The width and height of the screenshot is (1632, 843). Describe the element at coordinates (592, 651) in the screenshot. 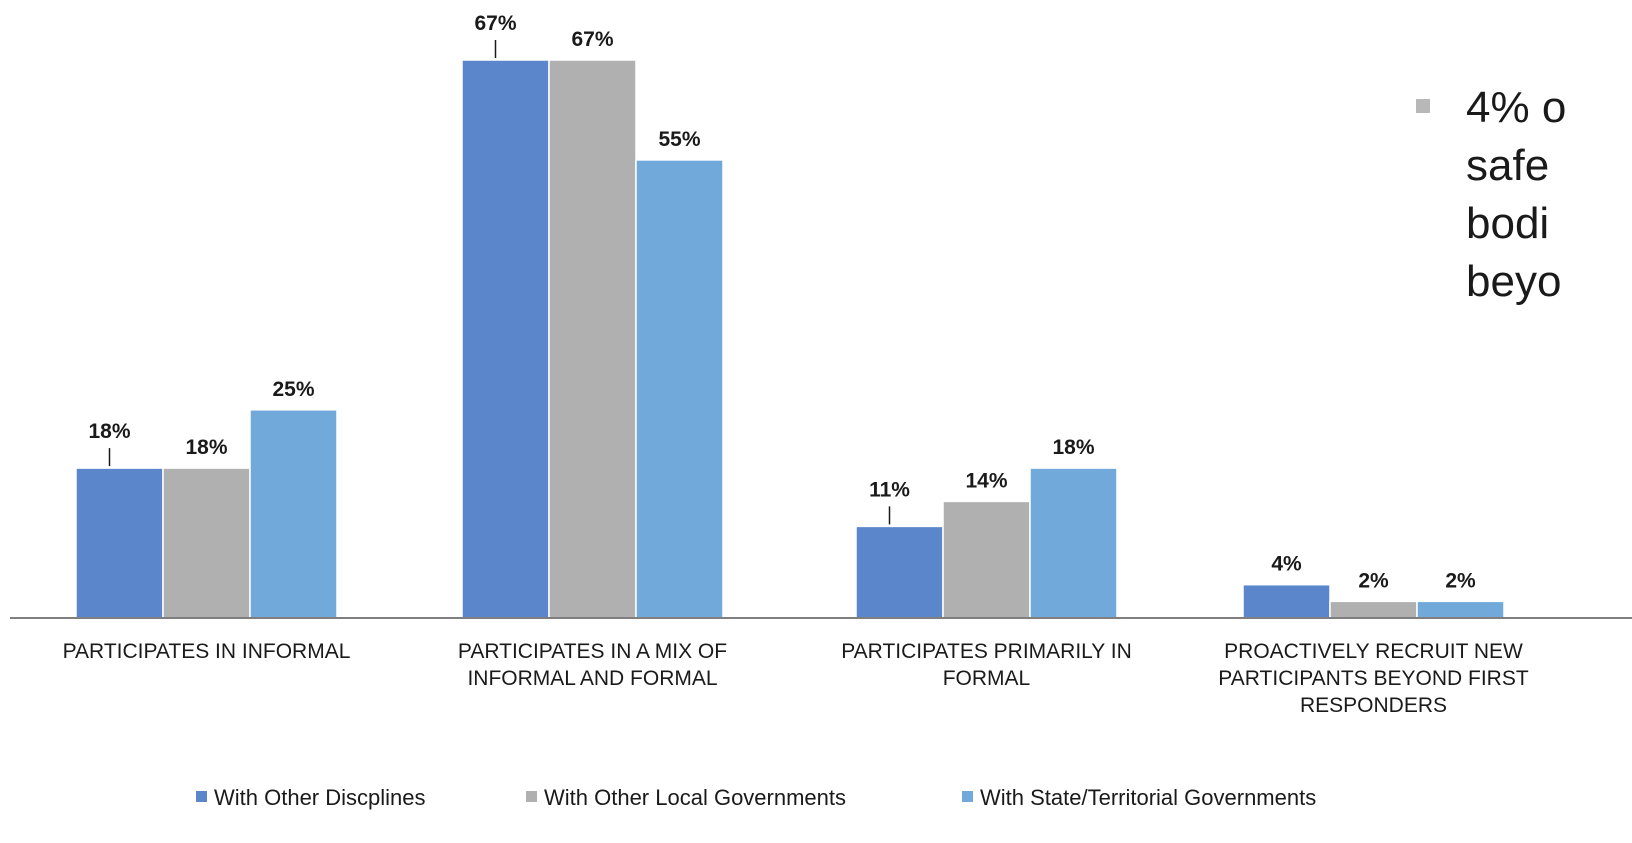

I see `category-label-2-line-1: PARTICIPATES IN A MIX OF` at that location.